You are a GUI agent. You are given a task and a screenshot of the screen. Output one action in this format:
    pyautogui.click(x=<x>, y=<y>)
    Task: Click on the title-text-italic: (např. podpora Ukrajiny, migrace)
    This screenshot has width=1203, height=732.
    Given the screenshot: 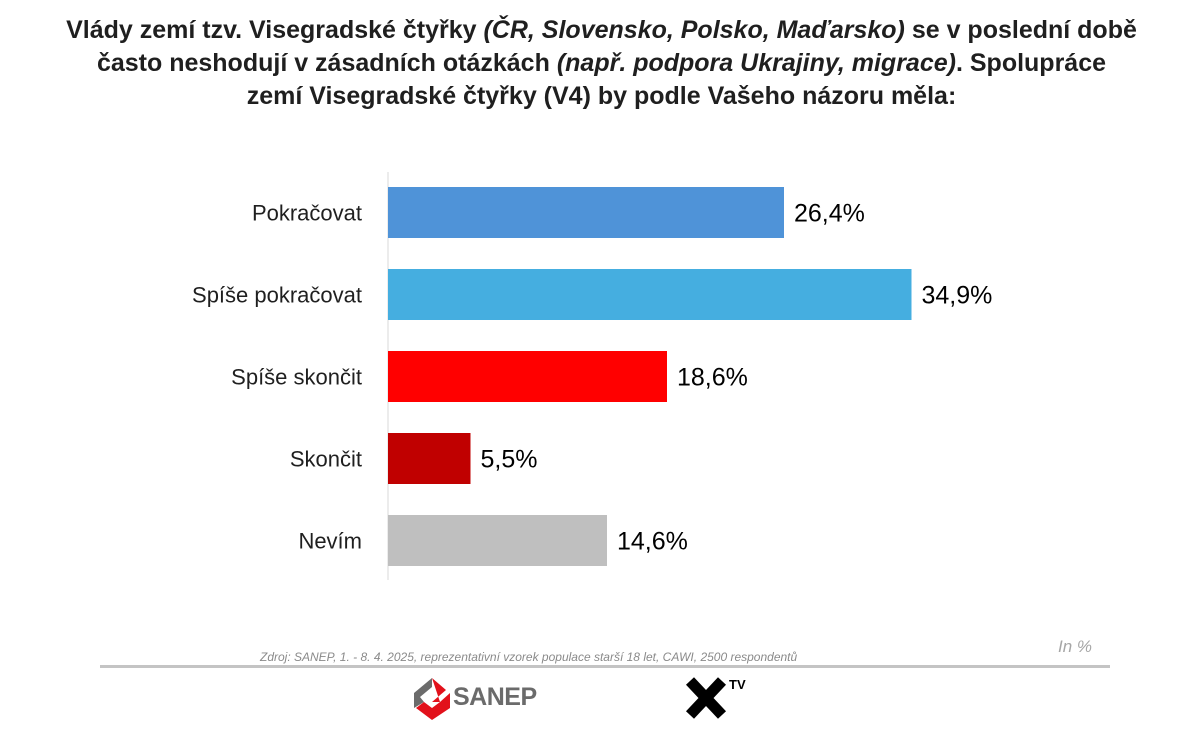 What is the action you would take?
    pyautogui.click(x=756, y=63)
    